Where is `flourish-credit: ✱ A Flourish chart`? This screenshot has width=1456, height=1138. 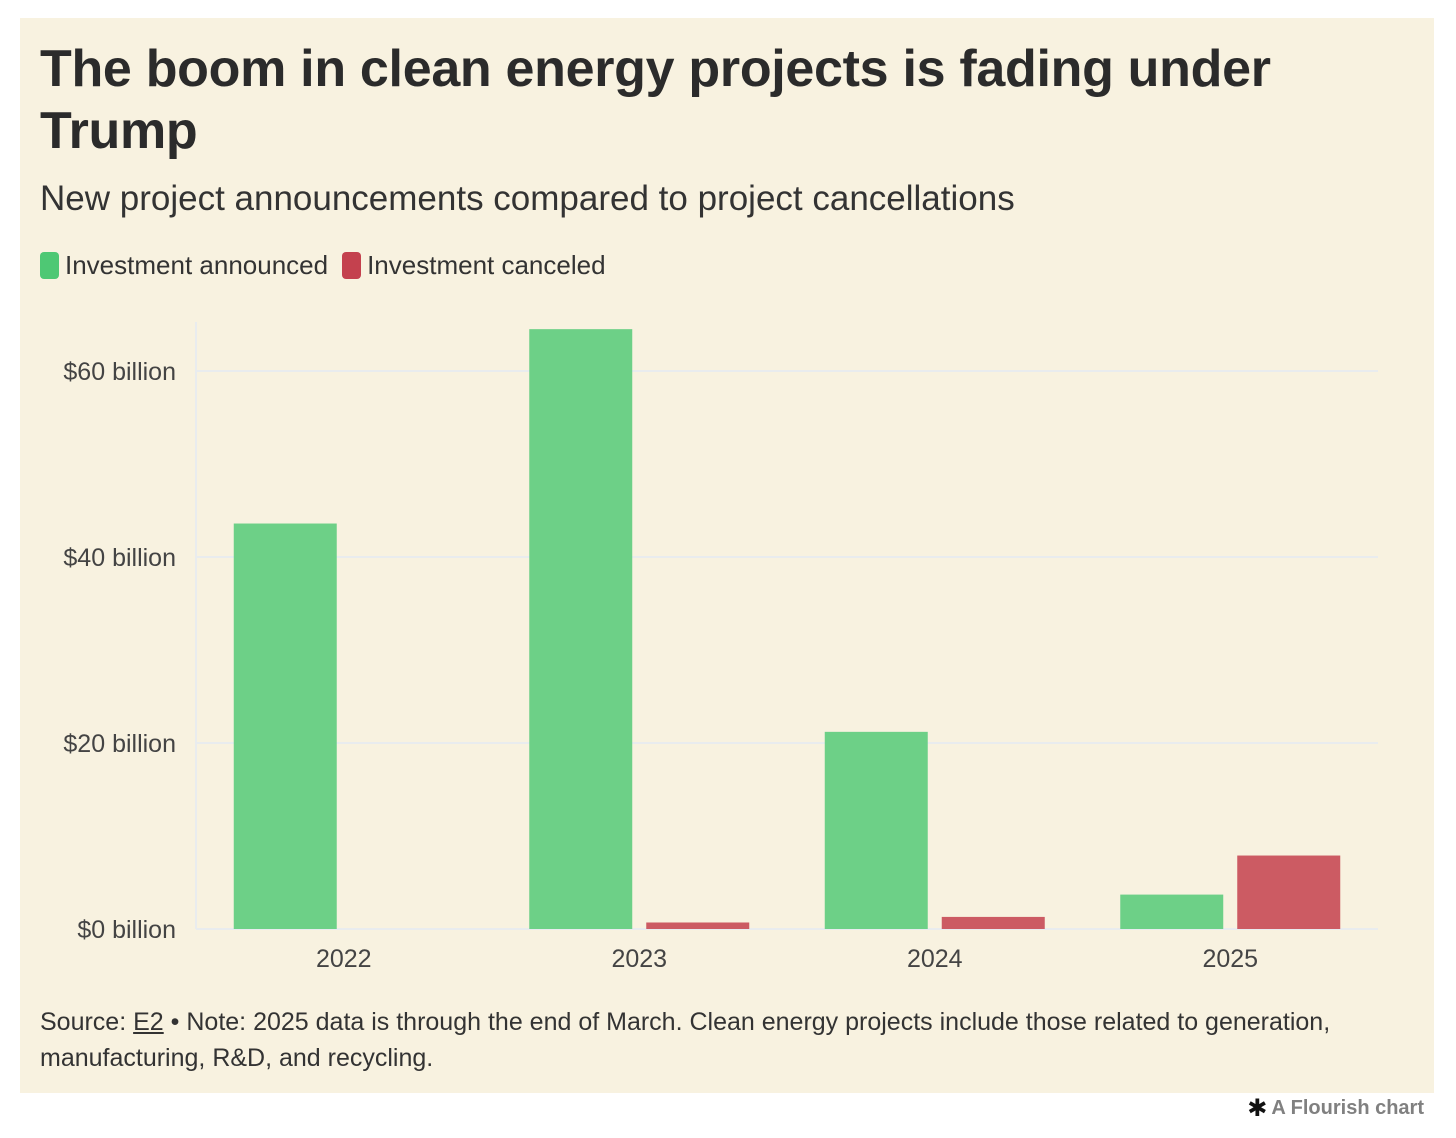
flourish-credit: ✱ A Flourish chart is located at coordinates (1335, 1108).